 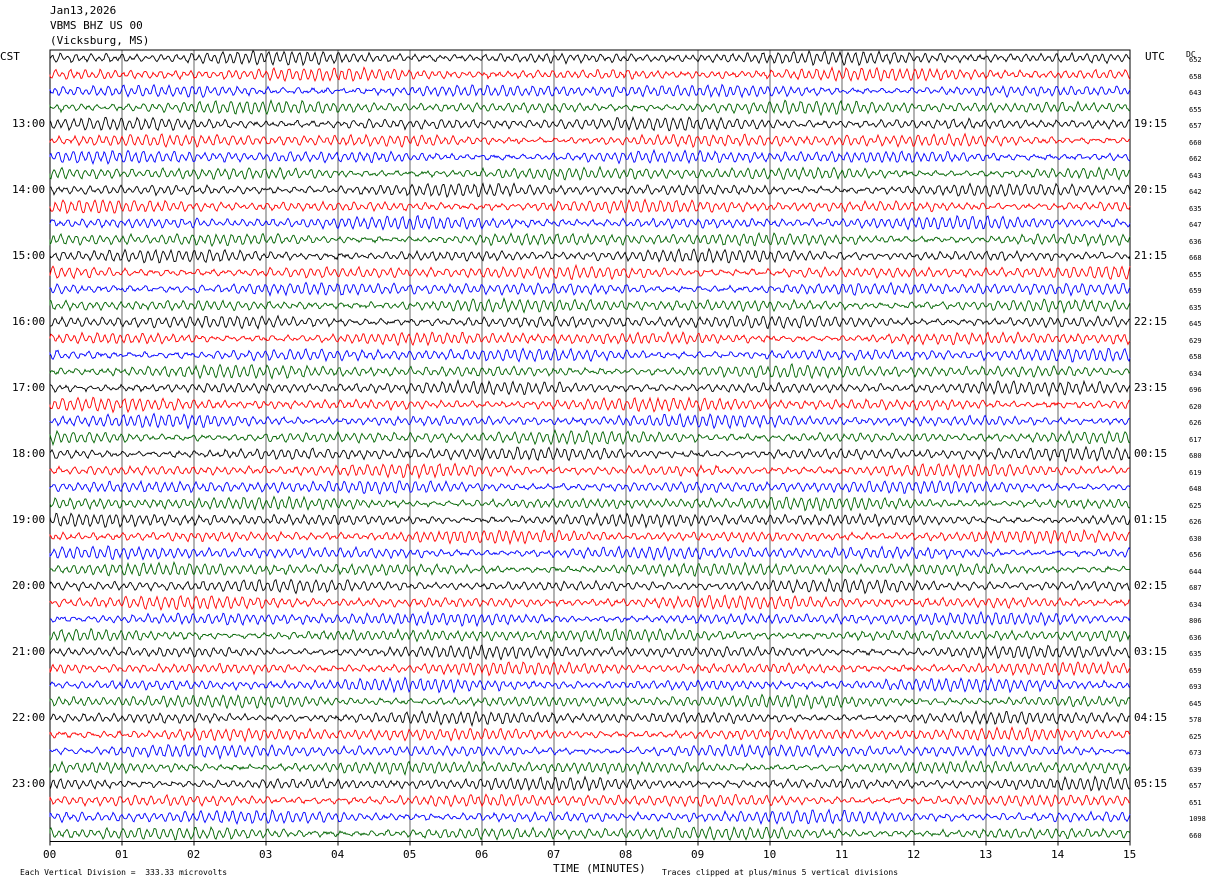 I want to click on x-tick-label: 06, so click(x=482, y=854).